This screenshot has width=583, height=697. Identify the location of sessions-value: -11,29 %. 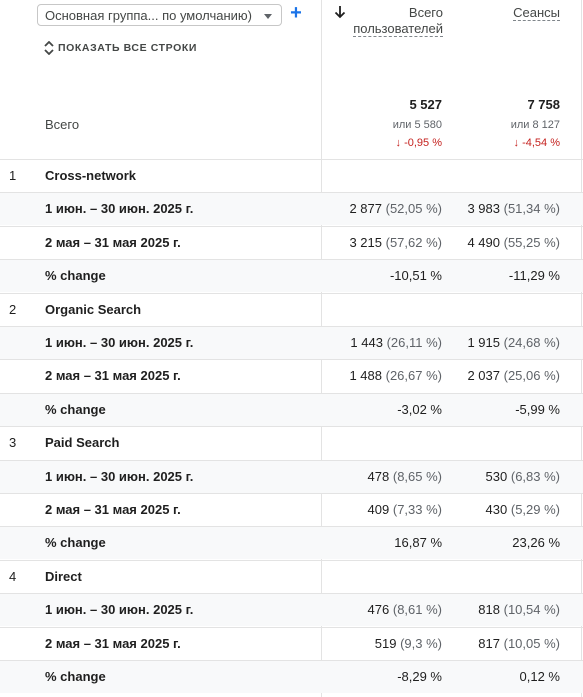
(534, 276).